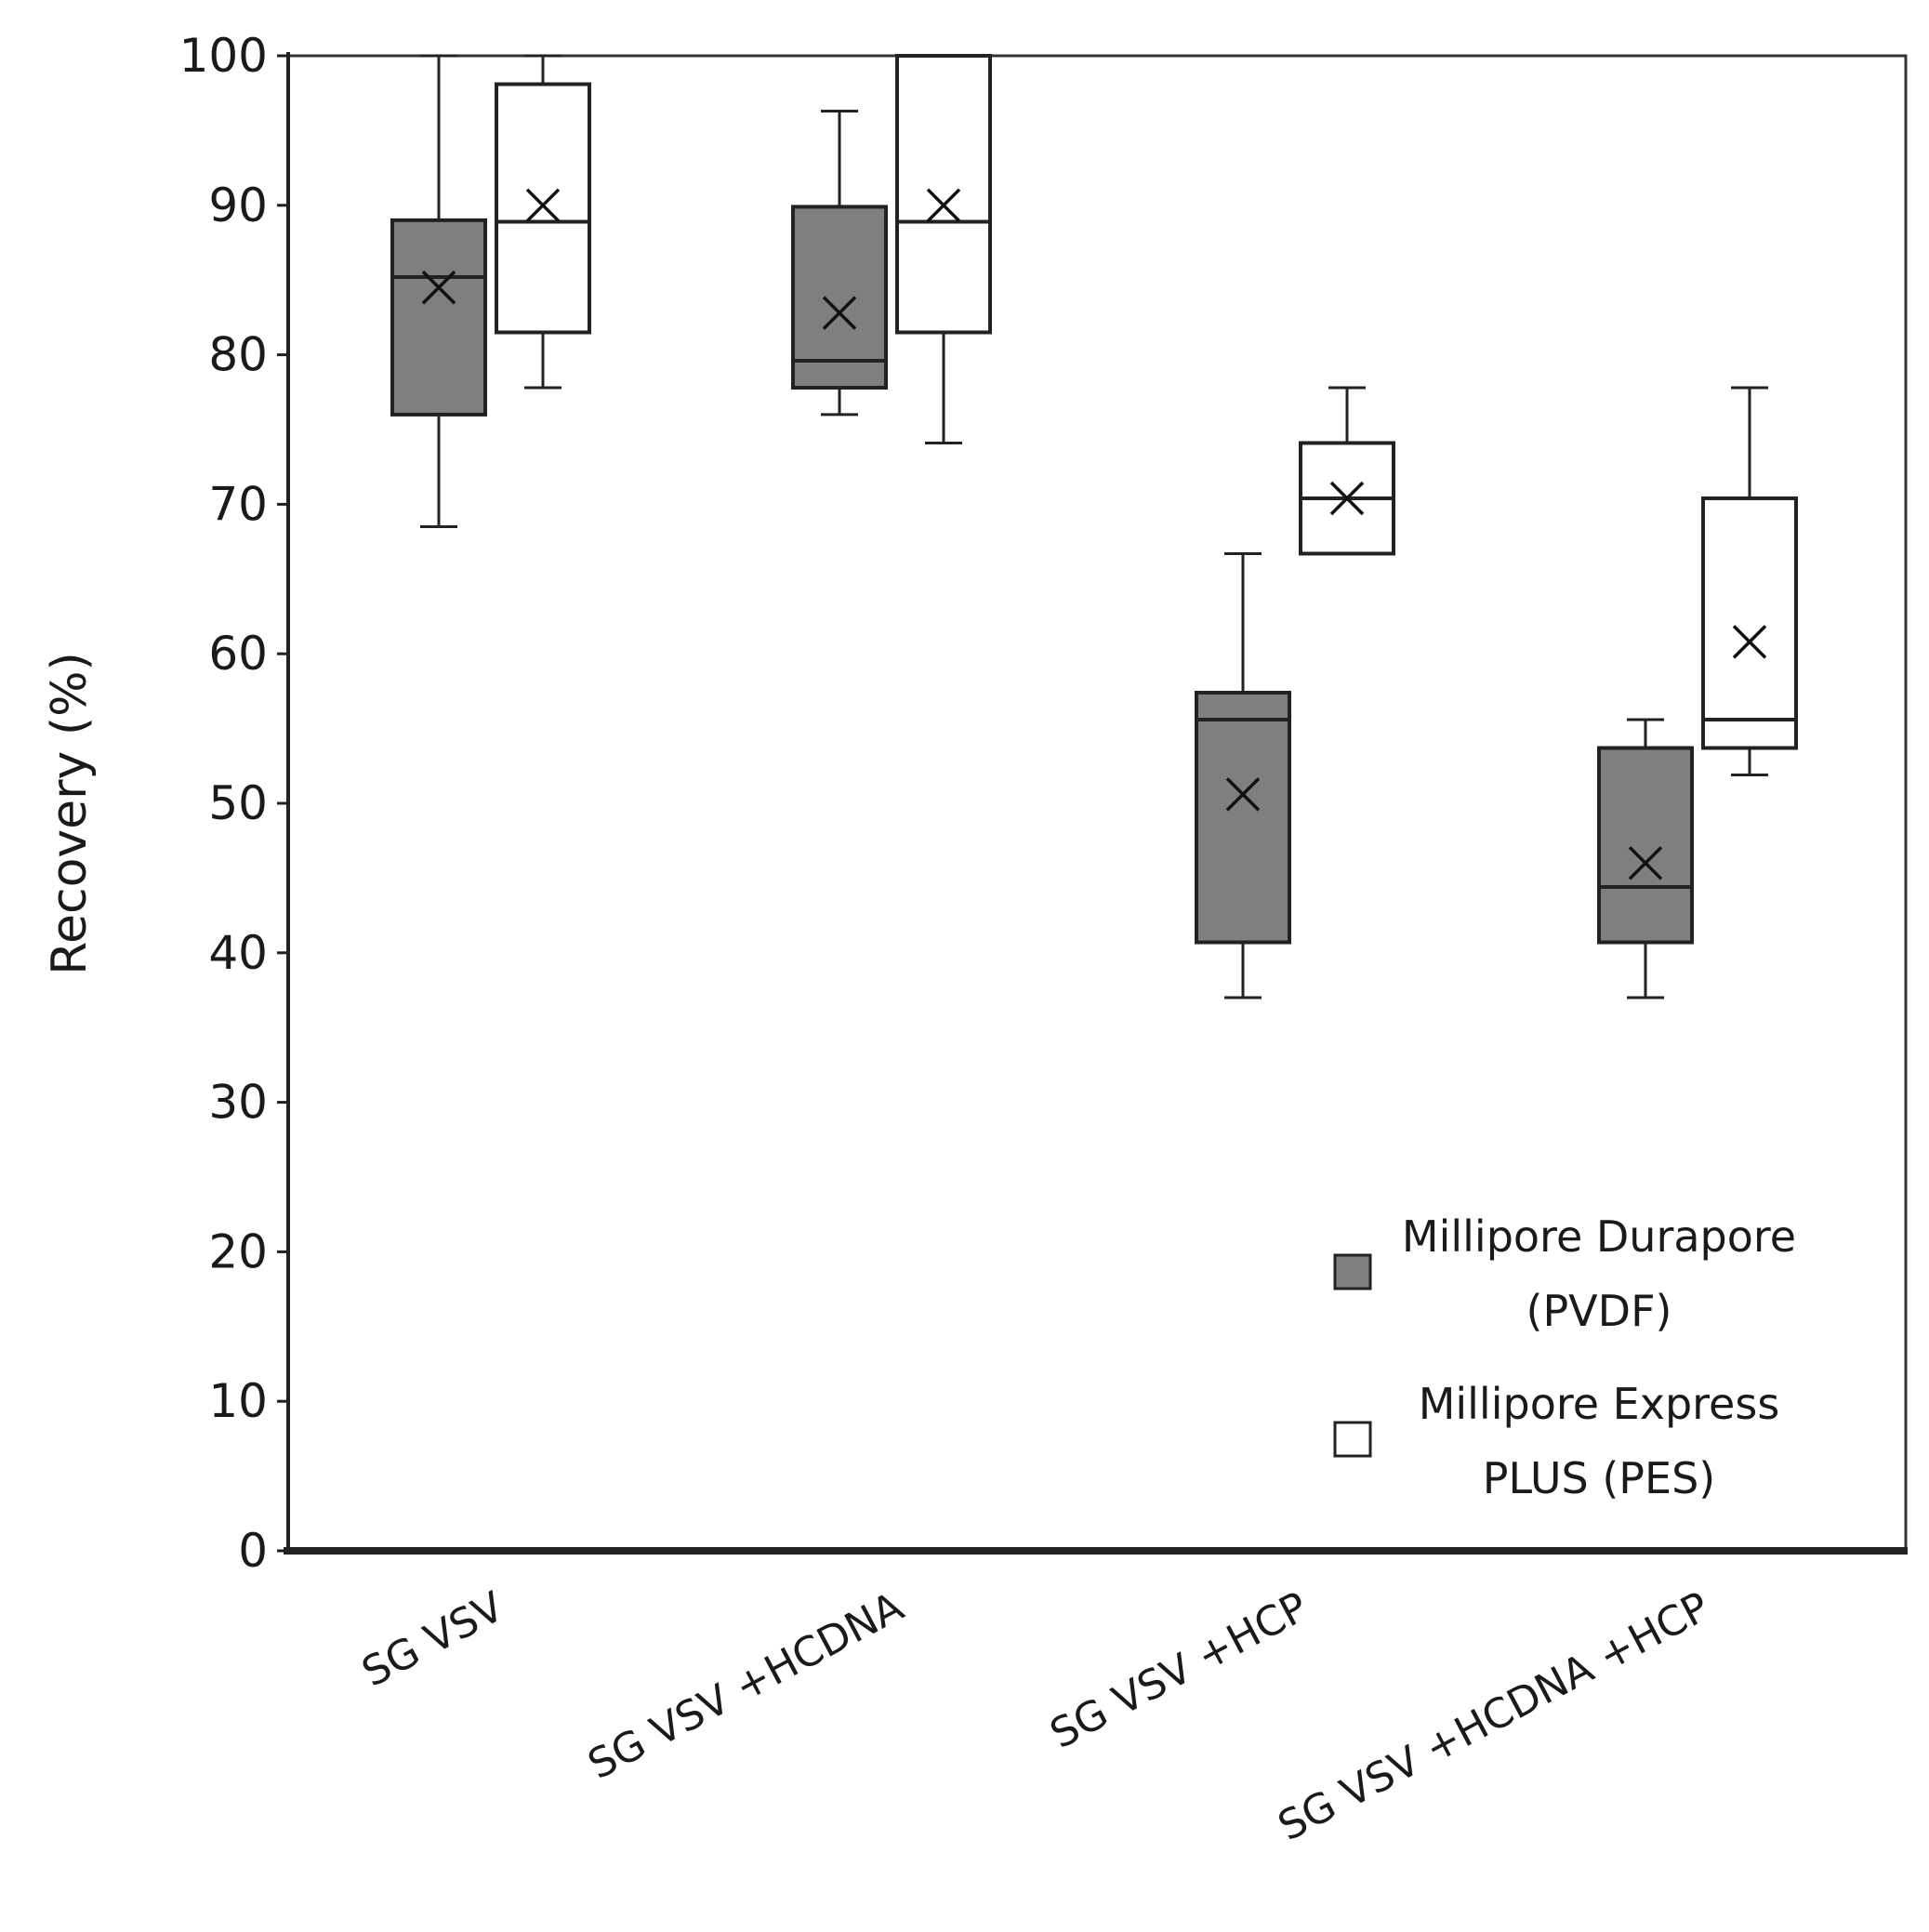  What do you see at coordinates (238, 205) in the screenshot?
I see `y-tick-label: 90` at bounding box center [238, 205].